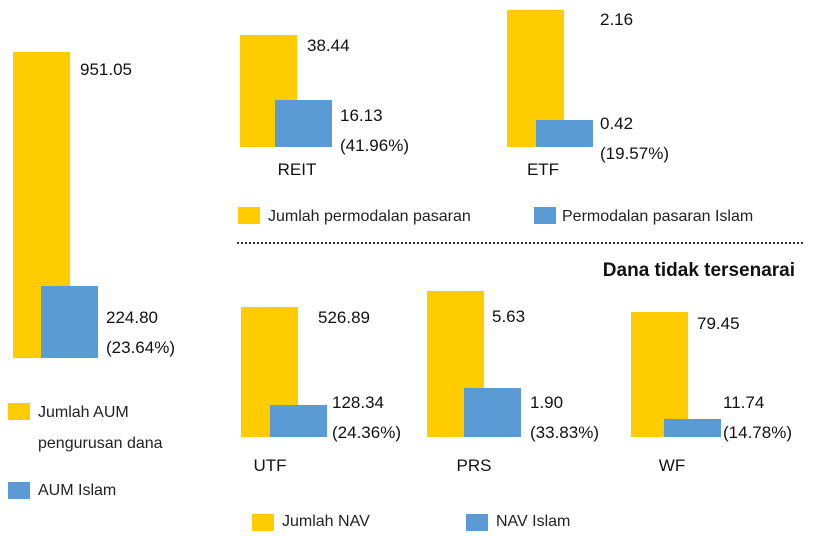 The height and width of the screenshot is (537, 813). I want to click on share-label: (24.36%), so click(366, 432).